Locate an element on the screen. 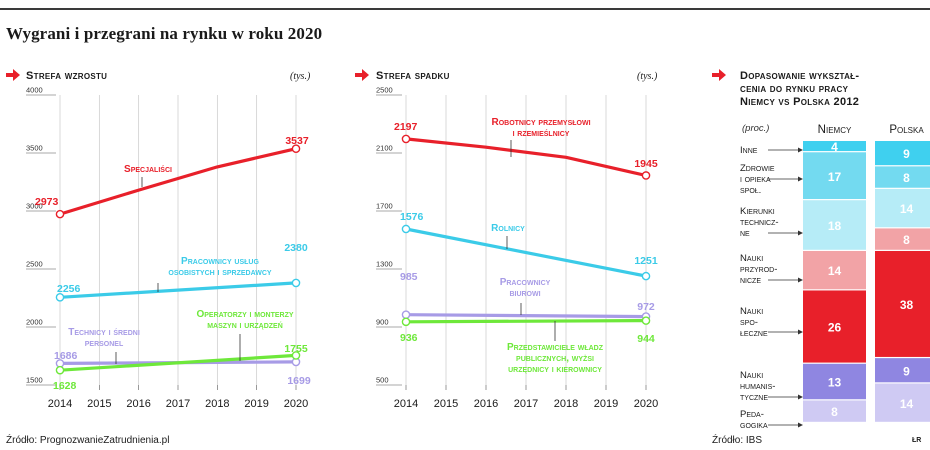 The width and height of the screenshot is (930, 450). decline-title: Strefa spadku is located at coordinates (413, 76).